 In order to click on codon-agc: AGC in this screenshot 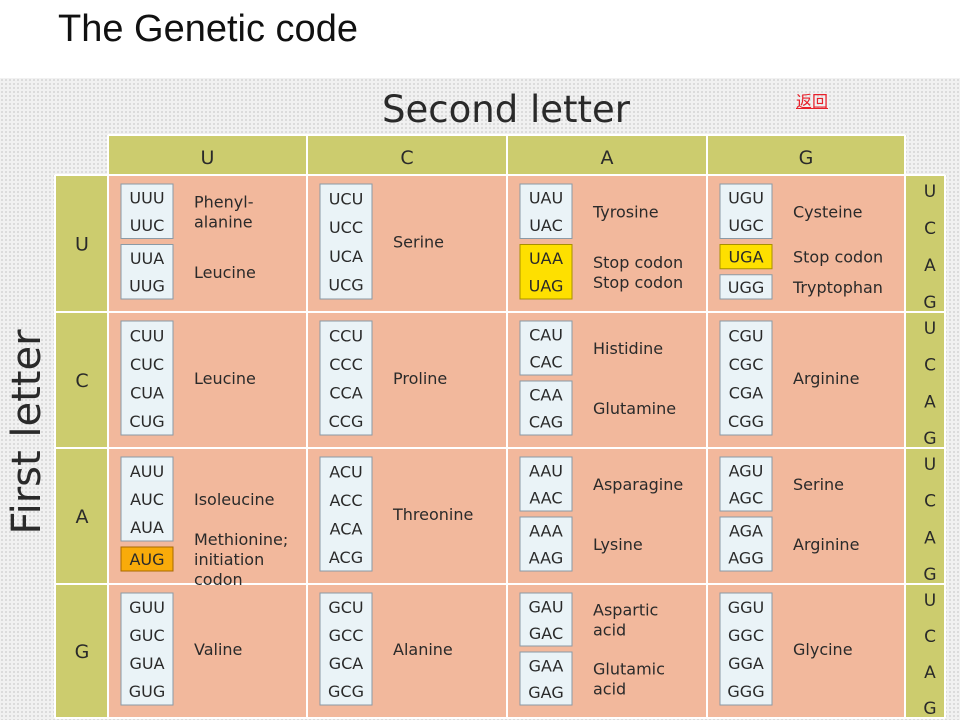, I will do `click(746, 498)`.